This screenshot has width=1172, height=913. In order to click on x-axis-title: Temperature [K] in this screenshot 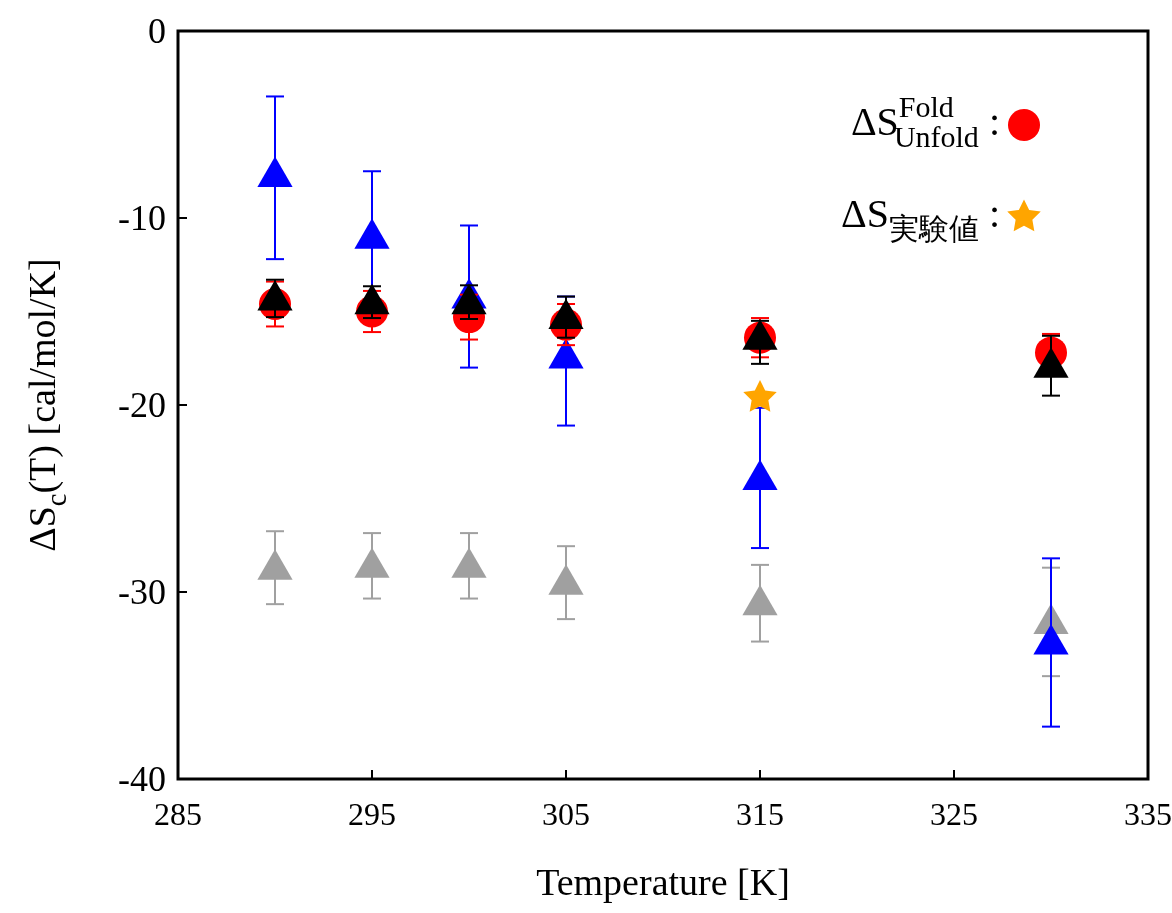, I will do `click(663, 882)`.